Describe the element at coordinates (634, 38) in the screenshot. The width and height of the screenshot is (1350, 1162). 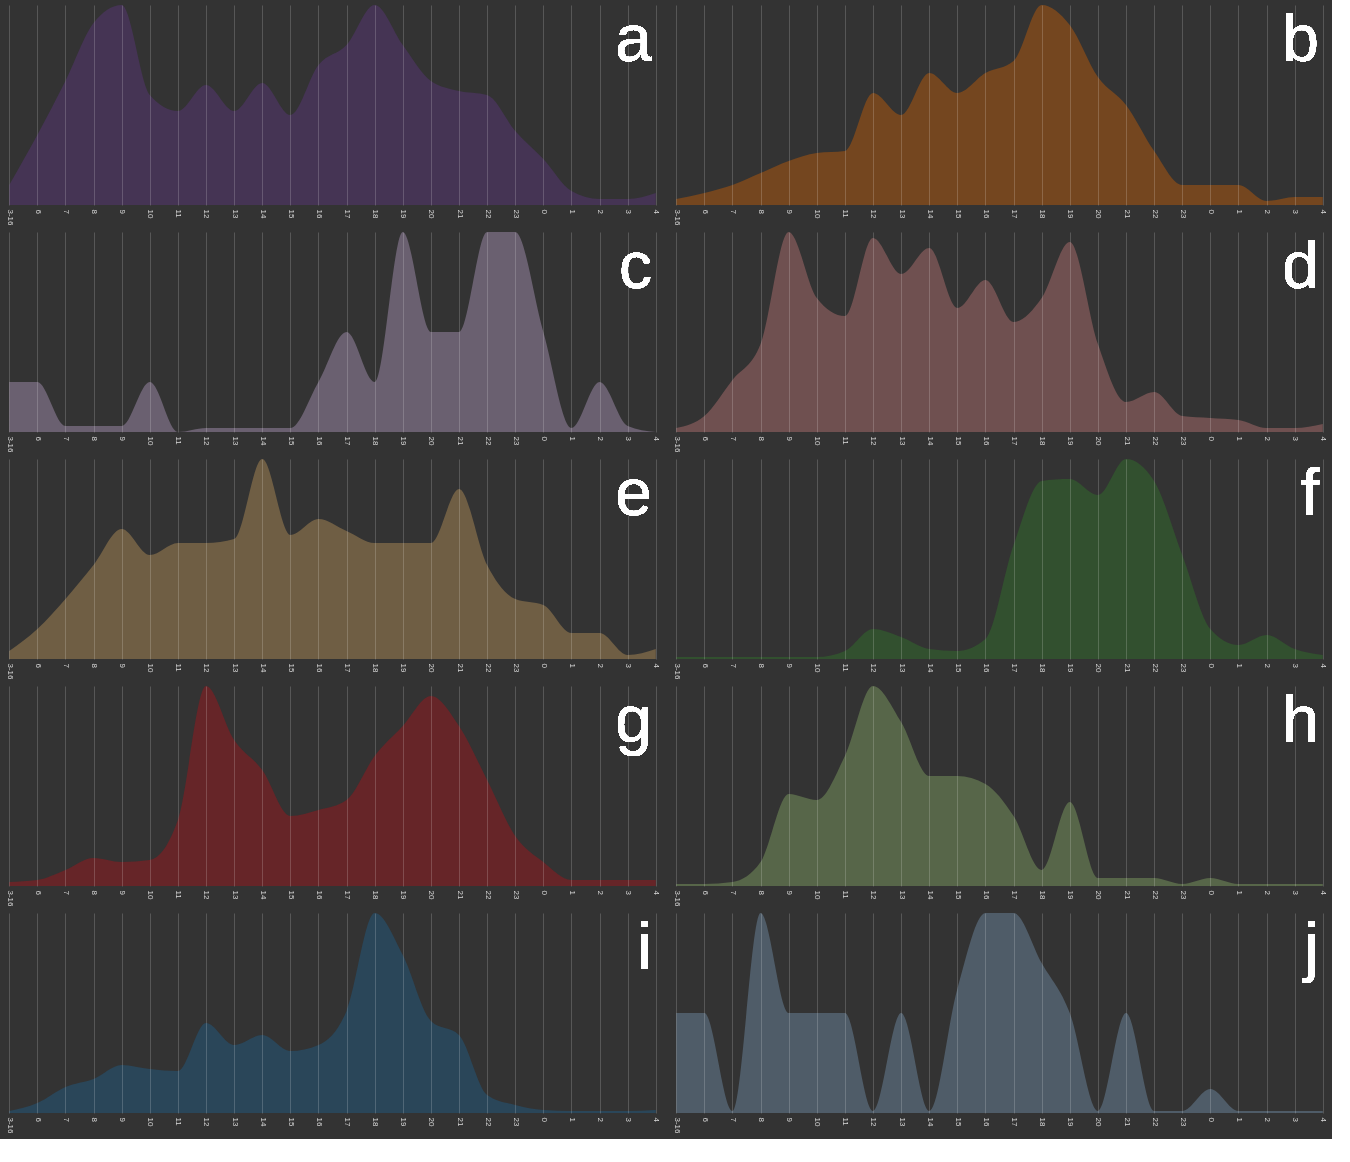
I see `chart-title: a` at that location.